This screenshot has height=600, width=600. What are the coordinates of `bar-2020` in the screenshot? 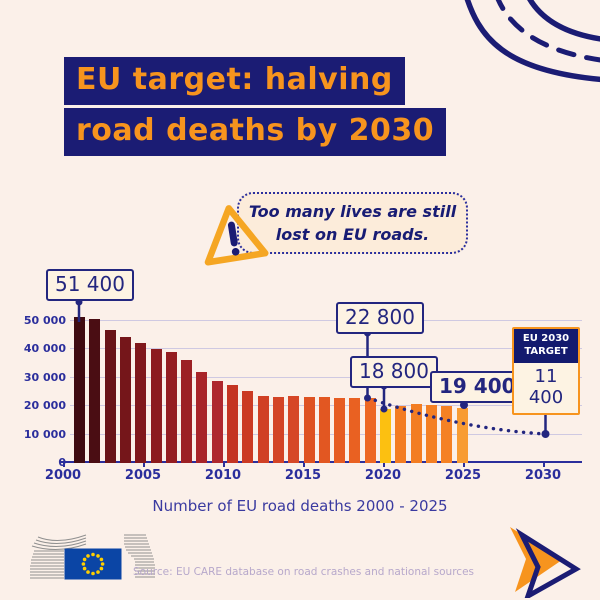 It's located at (385, 436).